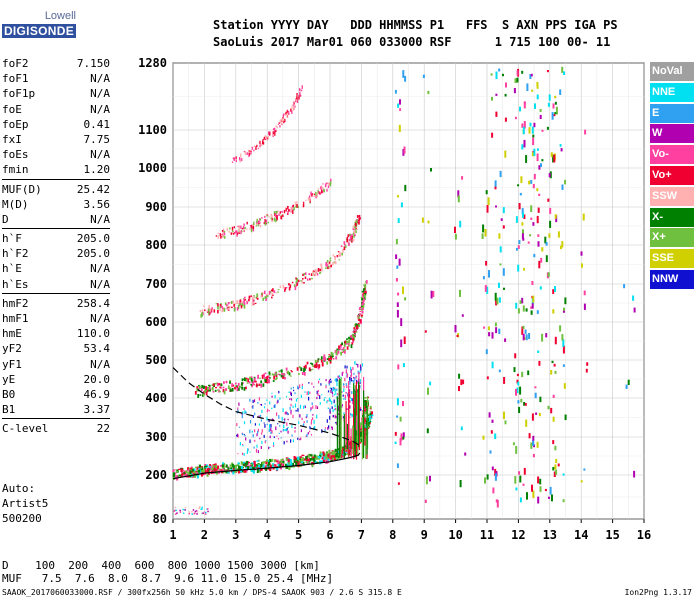 The height and width of the screenshot is (600, 700). Describe the element at coordinates (56, 124) in the screenshot. I see `param-row: foEp 0.41` at that location.